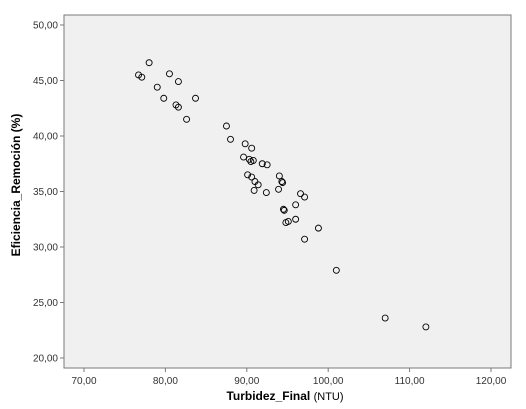  What do you see at coordinates (491, 381) in the screenshot?
I see `x-tick-label: 120,00` at bounding box center [491, 381].